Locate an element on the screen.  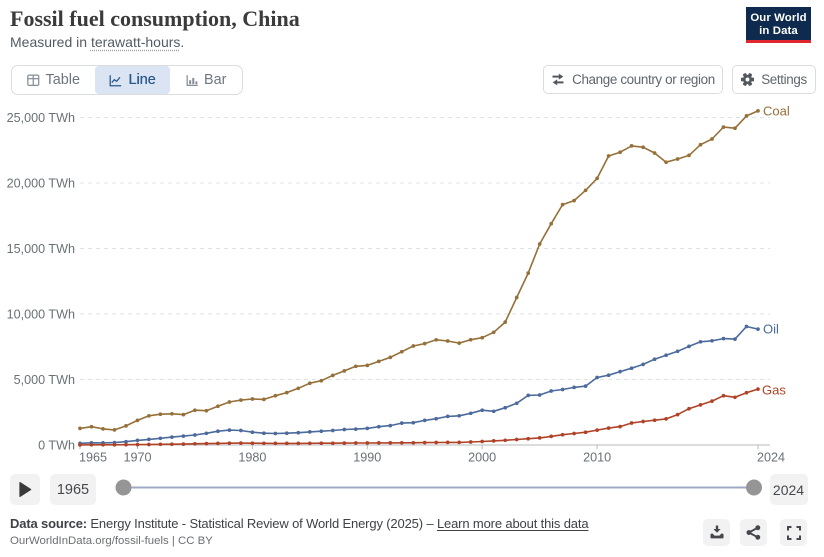
svg-text: 20,000 TWh is located at coordinates (41, 183).